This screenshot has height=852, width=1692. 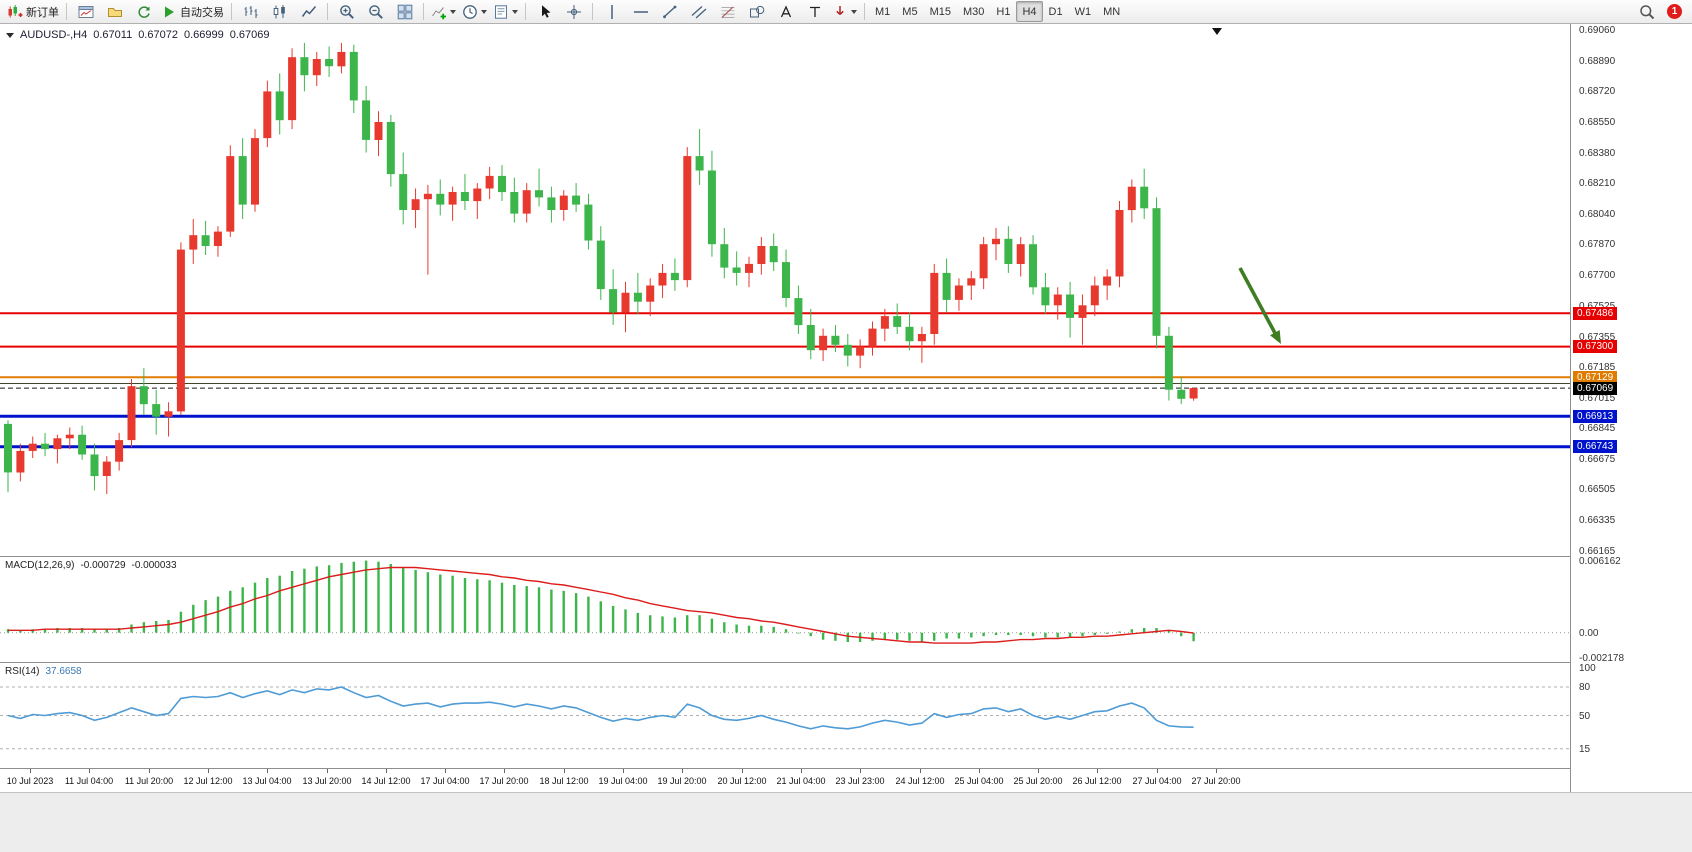 What do you see at coordinates (1038, 781) in the screenshot?
I see `time-axis-label: 25 Jul 20:00` at bounding box center [1038, 781].